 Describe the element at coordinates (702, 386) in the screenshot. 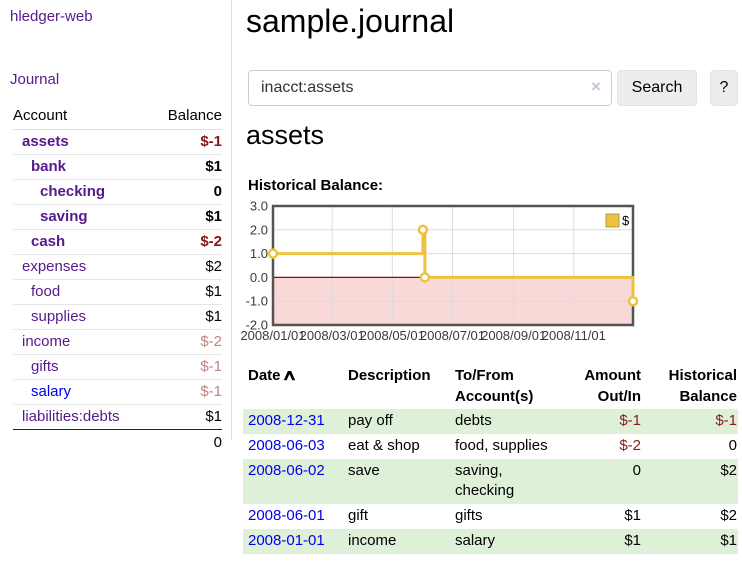

I see `register-col-balance: Historical Balance` at that location.